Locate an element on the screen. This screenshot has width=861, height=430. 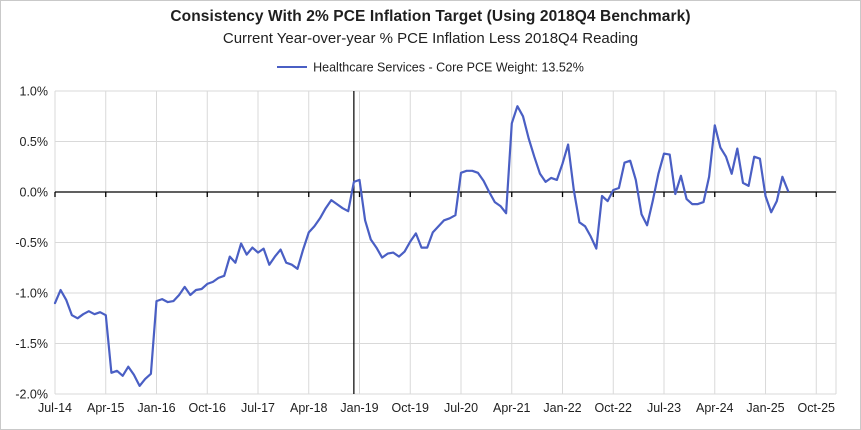
y-axis-tick-label: 0.5% is located at coordinates (34, 142).